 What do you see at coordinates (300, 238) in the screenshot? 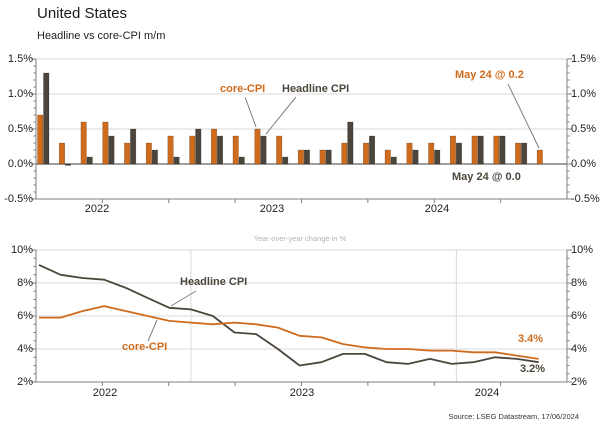
I see `bottom-chart-title: Year-over-year change in %` at bounding box center [300, 238].